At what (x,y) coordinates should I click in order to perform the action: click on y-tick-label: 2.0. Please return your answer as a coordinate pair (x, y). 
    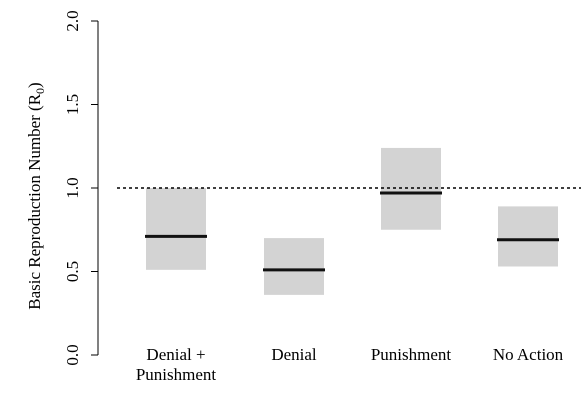
    Looking at the image, I should click on (72, 20).